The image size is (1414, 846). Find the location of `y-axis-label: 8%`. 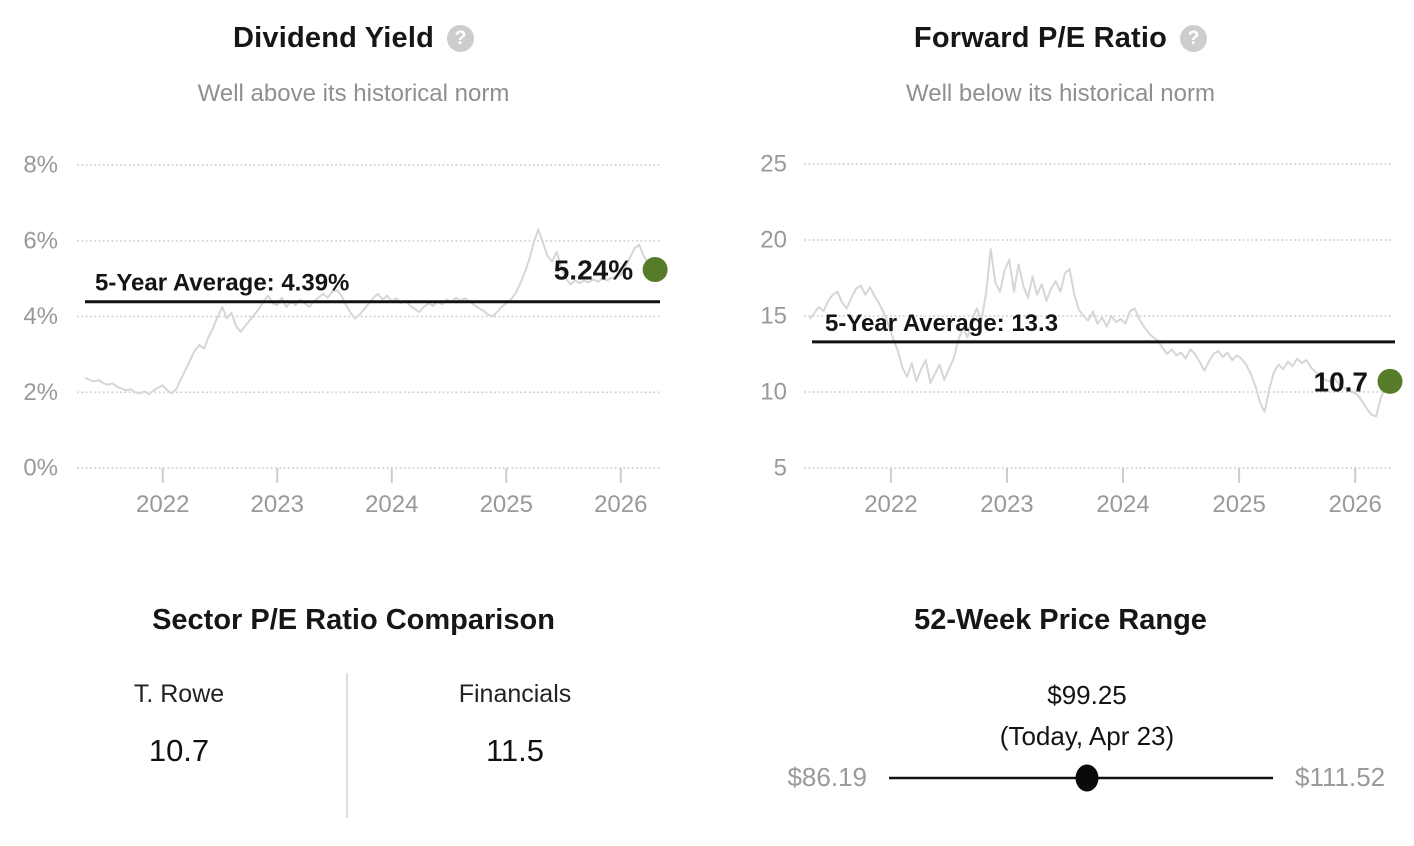

y-axis-label: 8% is located at coordinates (40, 165).